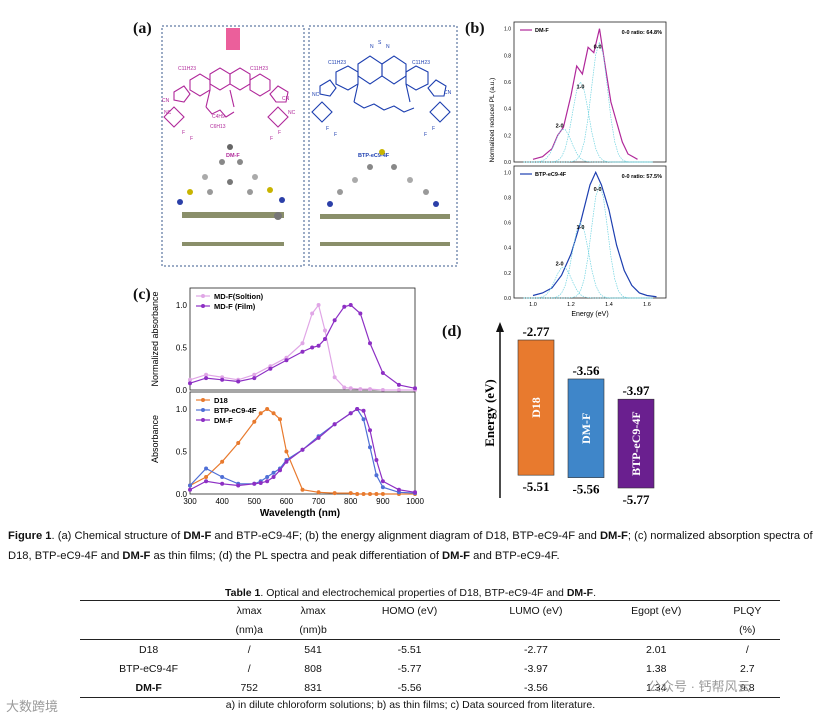  I want to click on panel-label-c: (c), so click(142, 294).